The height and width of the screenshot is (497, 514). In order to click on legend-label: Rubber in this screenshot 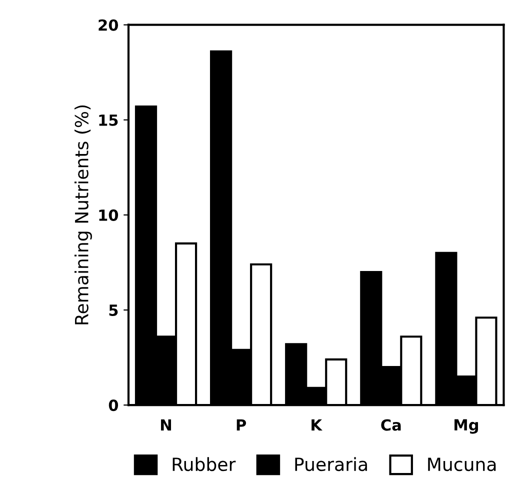, I will do `click(204, 464)`.